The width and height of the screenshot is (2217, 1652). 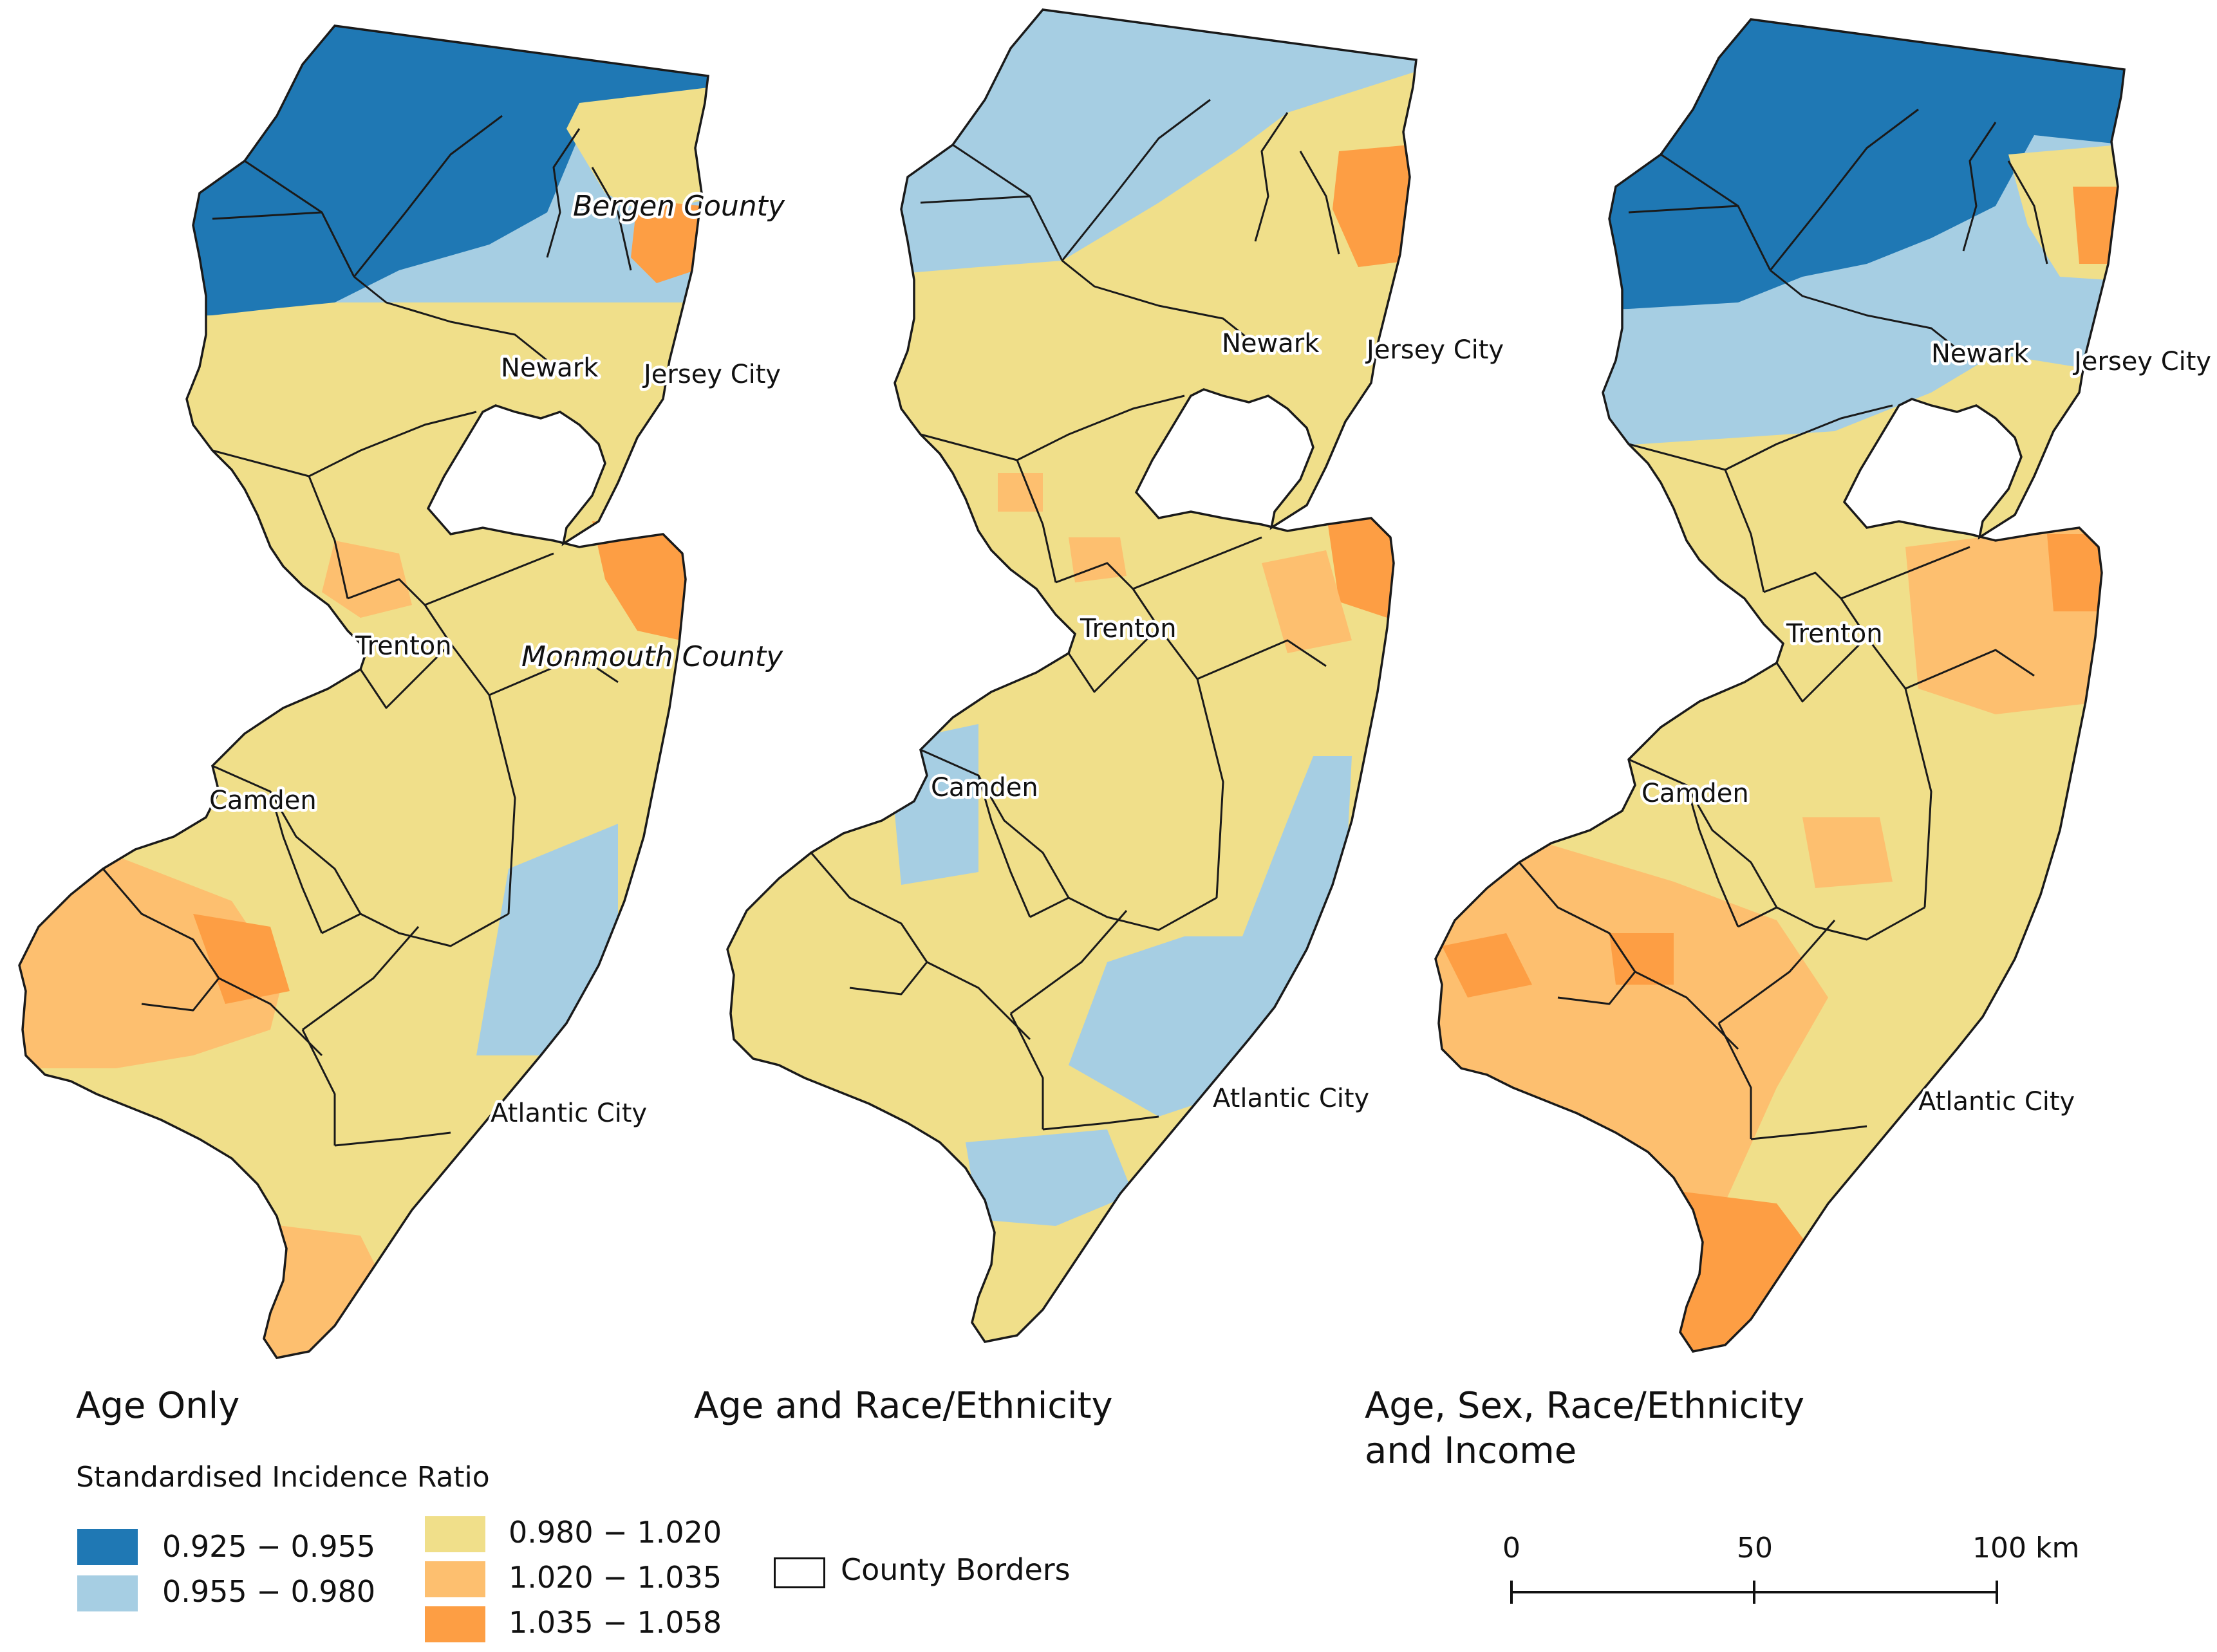 What do you see at coordinates (637, 148) in the screenshot?
I see `region-fill-bergen` at bounding box center [637, 148].